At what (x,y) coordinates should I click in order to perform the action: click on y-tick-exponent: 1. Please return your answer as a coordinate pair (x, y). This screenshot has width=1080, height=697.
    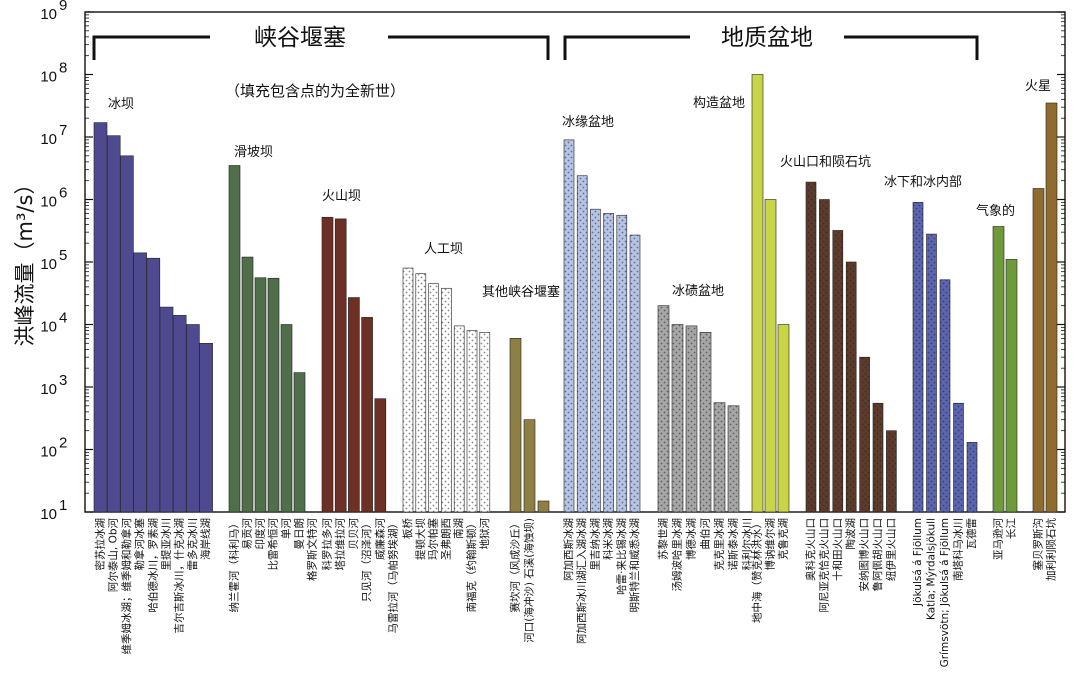
    Looking at the image, I should click on (63, 505).